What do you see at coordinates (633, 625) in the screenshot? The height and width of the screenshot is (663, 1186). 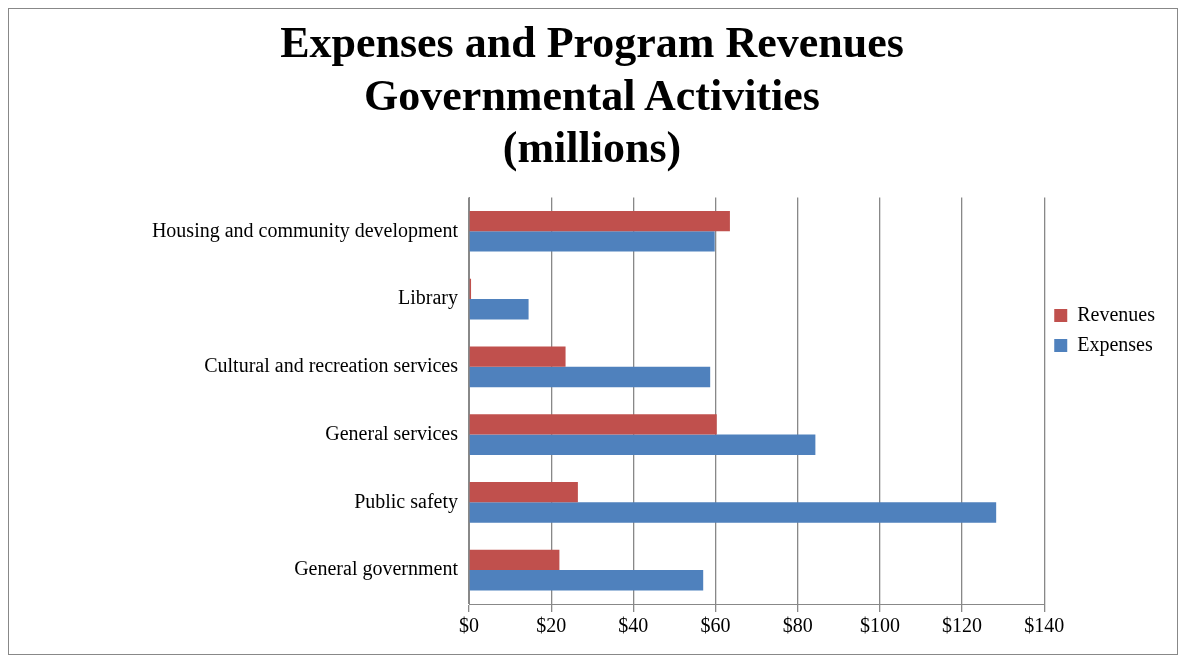 I see `x-tick-label: $40` at bounding box center [633, 625].